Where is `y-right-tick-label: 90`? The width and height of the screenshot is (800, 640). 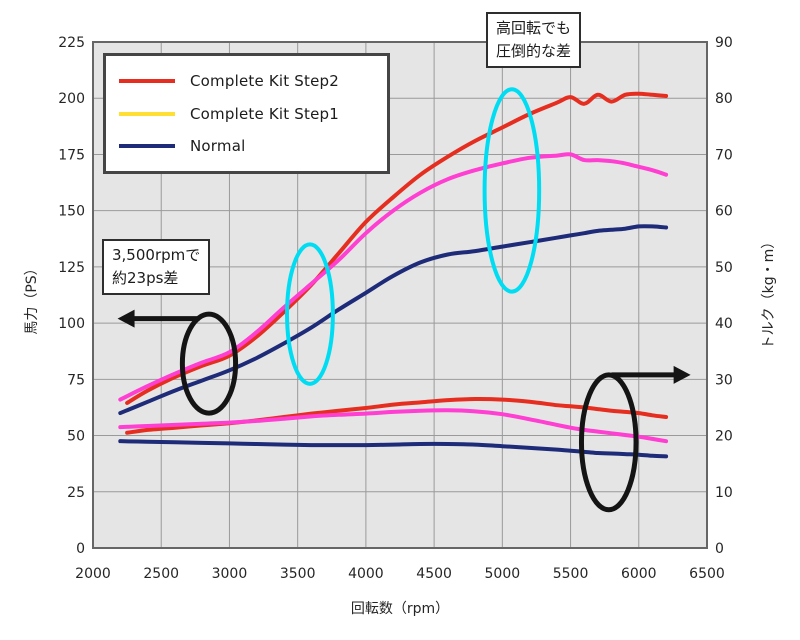 y-right-tick-label: 90 is located at coordinates (724, 43).